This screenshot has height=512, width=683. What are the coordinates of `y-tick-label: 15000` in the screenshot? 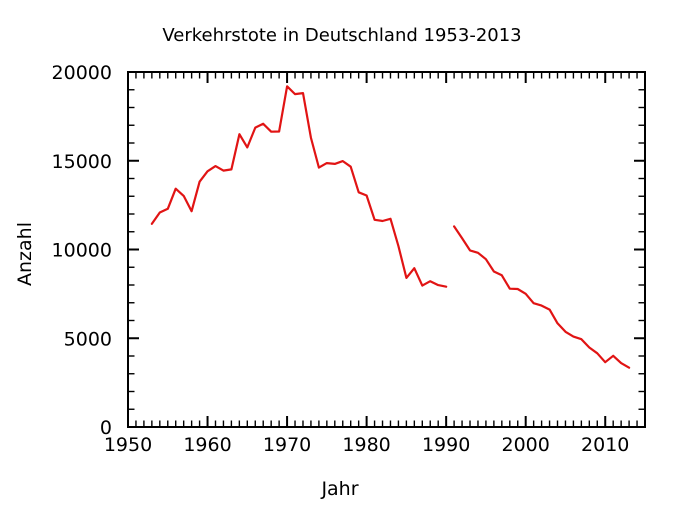 It's located at (82, 162).